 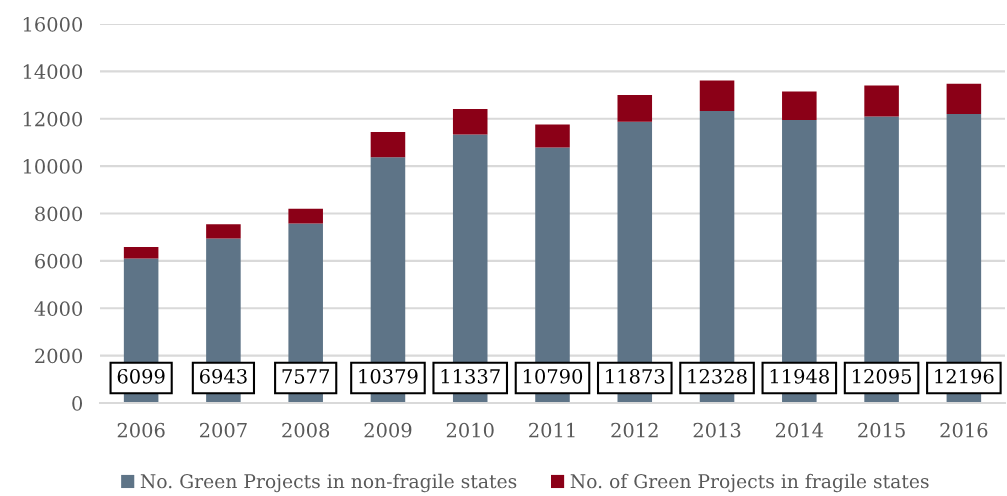 I want to click on x-tick-label: 2012, so click(x=634, y=430).